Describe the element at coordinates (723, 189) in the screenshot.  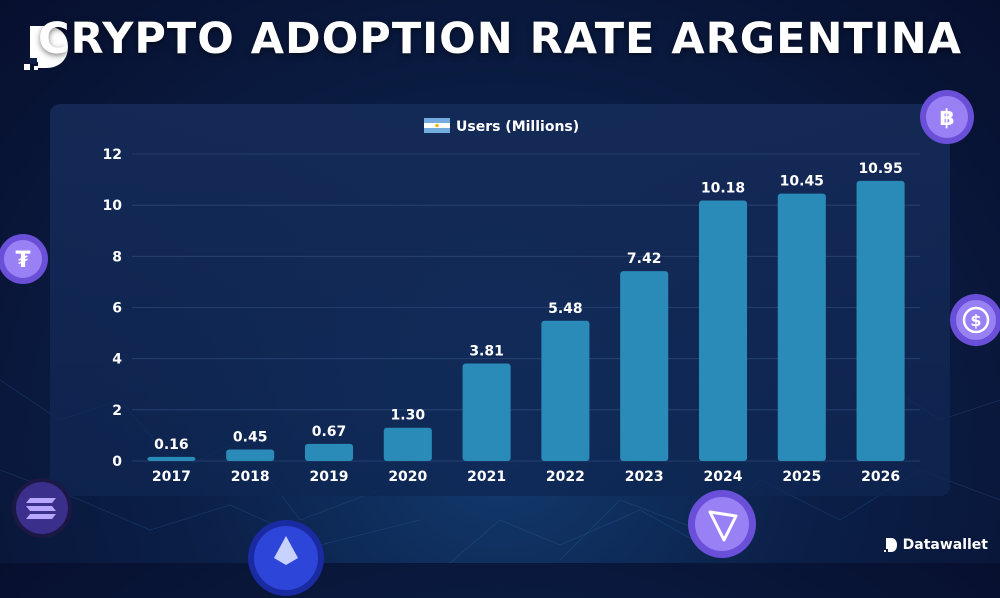
I see `data-label: 10.18` at that location.